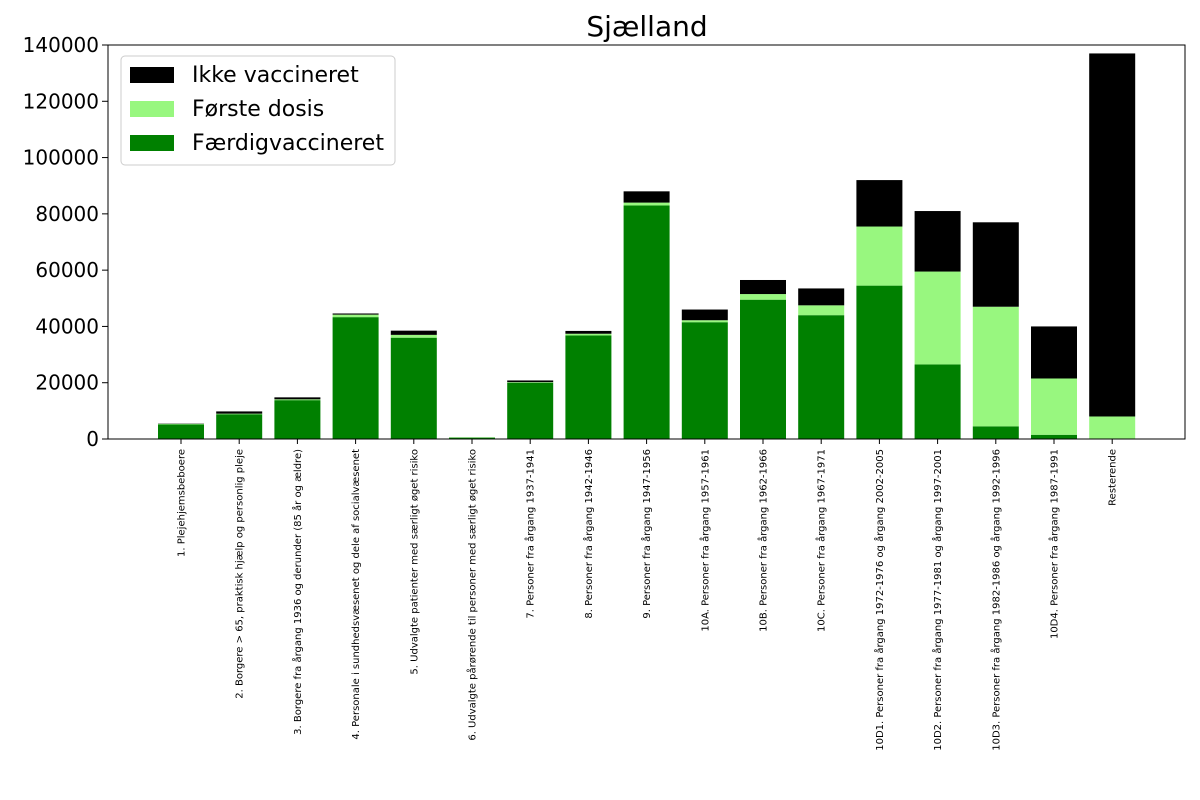 Image resolution: width=1200 pixels, height=800 pixels. What do you see at coordinates (646, 26) in the screenshot?
I see `chart-title: Sjælland` at bounding box center [646, 26].